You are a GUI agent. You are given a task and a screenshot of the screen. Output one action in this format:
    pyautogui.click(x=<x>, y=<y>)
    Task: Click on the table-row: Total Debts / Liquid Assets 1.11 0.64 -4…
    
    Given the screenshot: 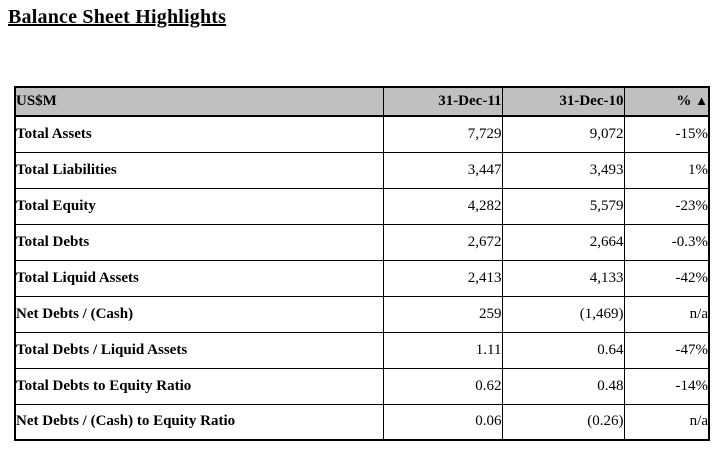 What is the action you would take?
    pyautogui.click(x=362, y=350)
    